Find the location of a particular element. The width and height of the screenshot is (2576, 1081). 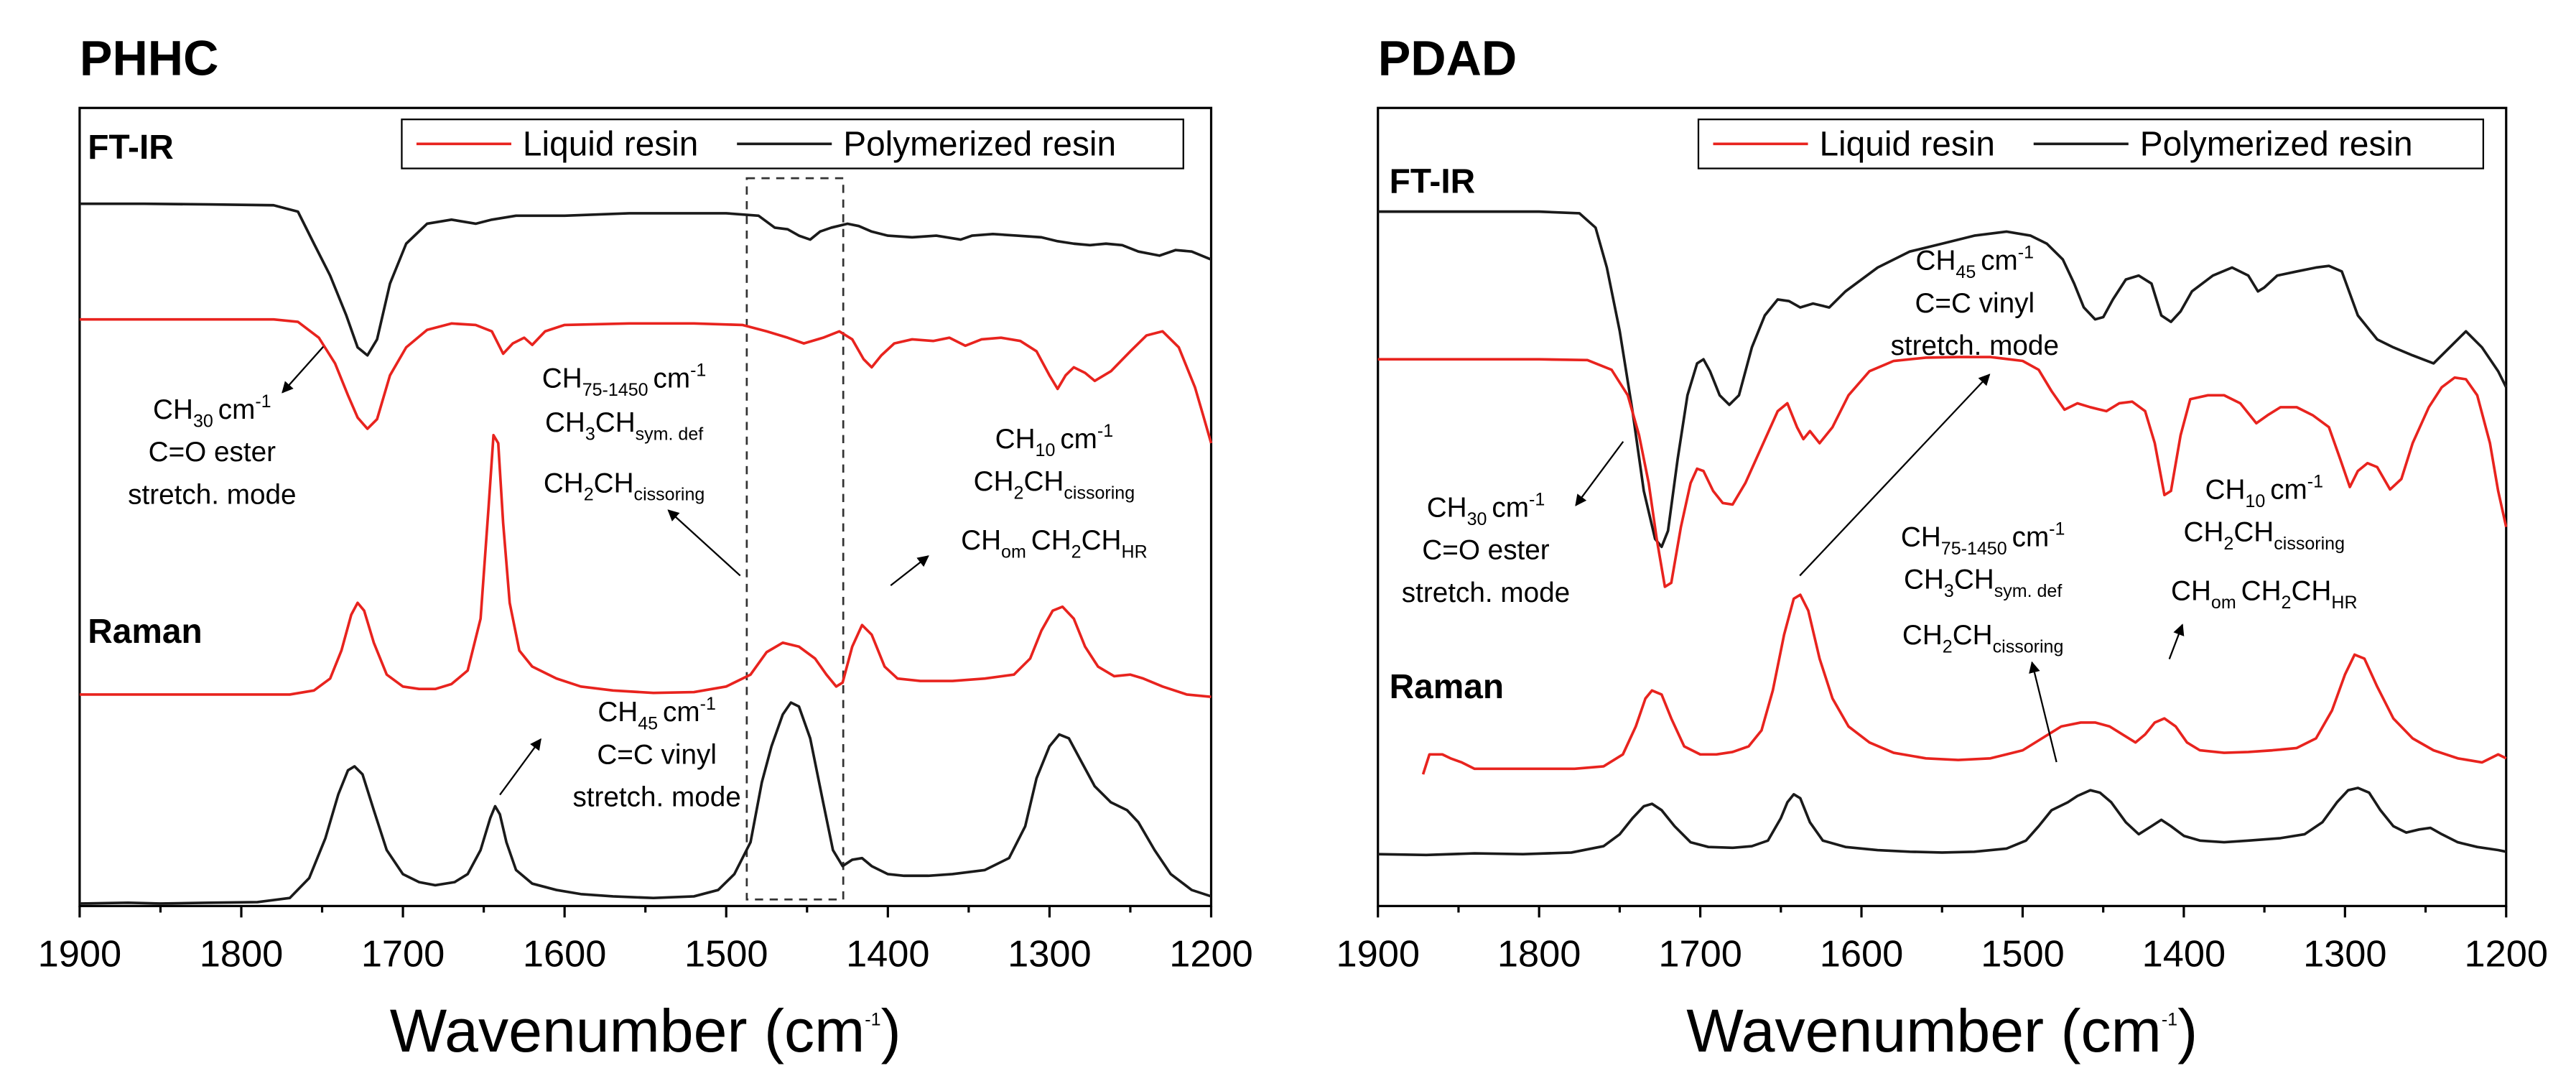

panel-title: PHHC is located at coordinates (149, 59).